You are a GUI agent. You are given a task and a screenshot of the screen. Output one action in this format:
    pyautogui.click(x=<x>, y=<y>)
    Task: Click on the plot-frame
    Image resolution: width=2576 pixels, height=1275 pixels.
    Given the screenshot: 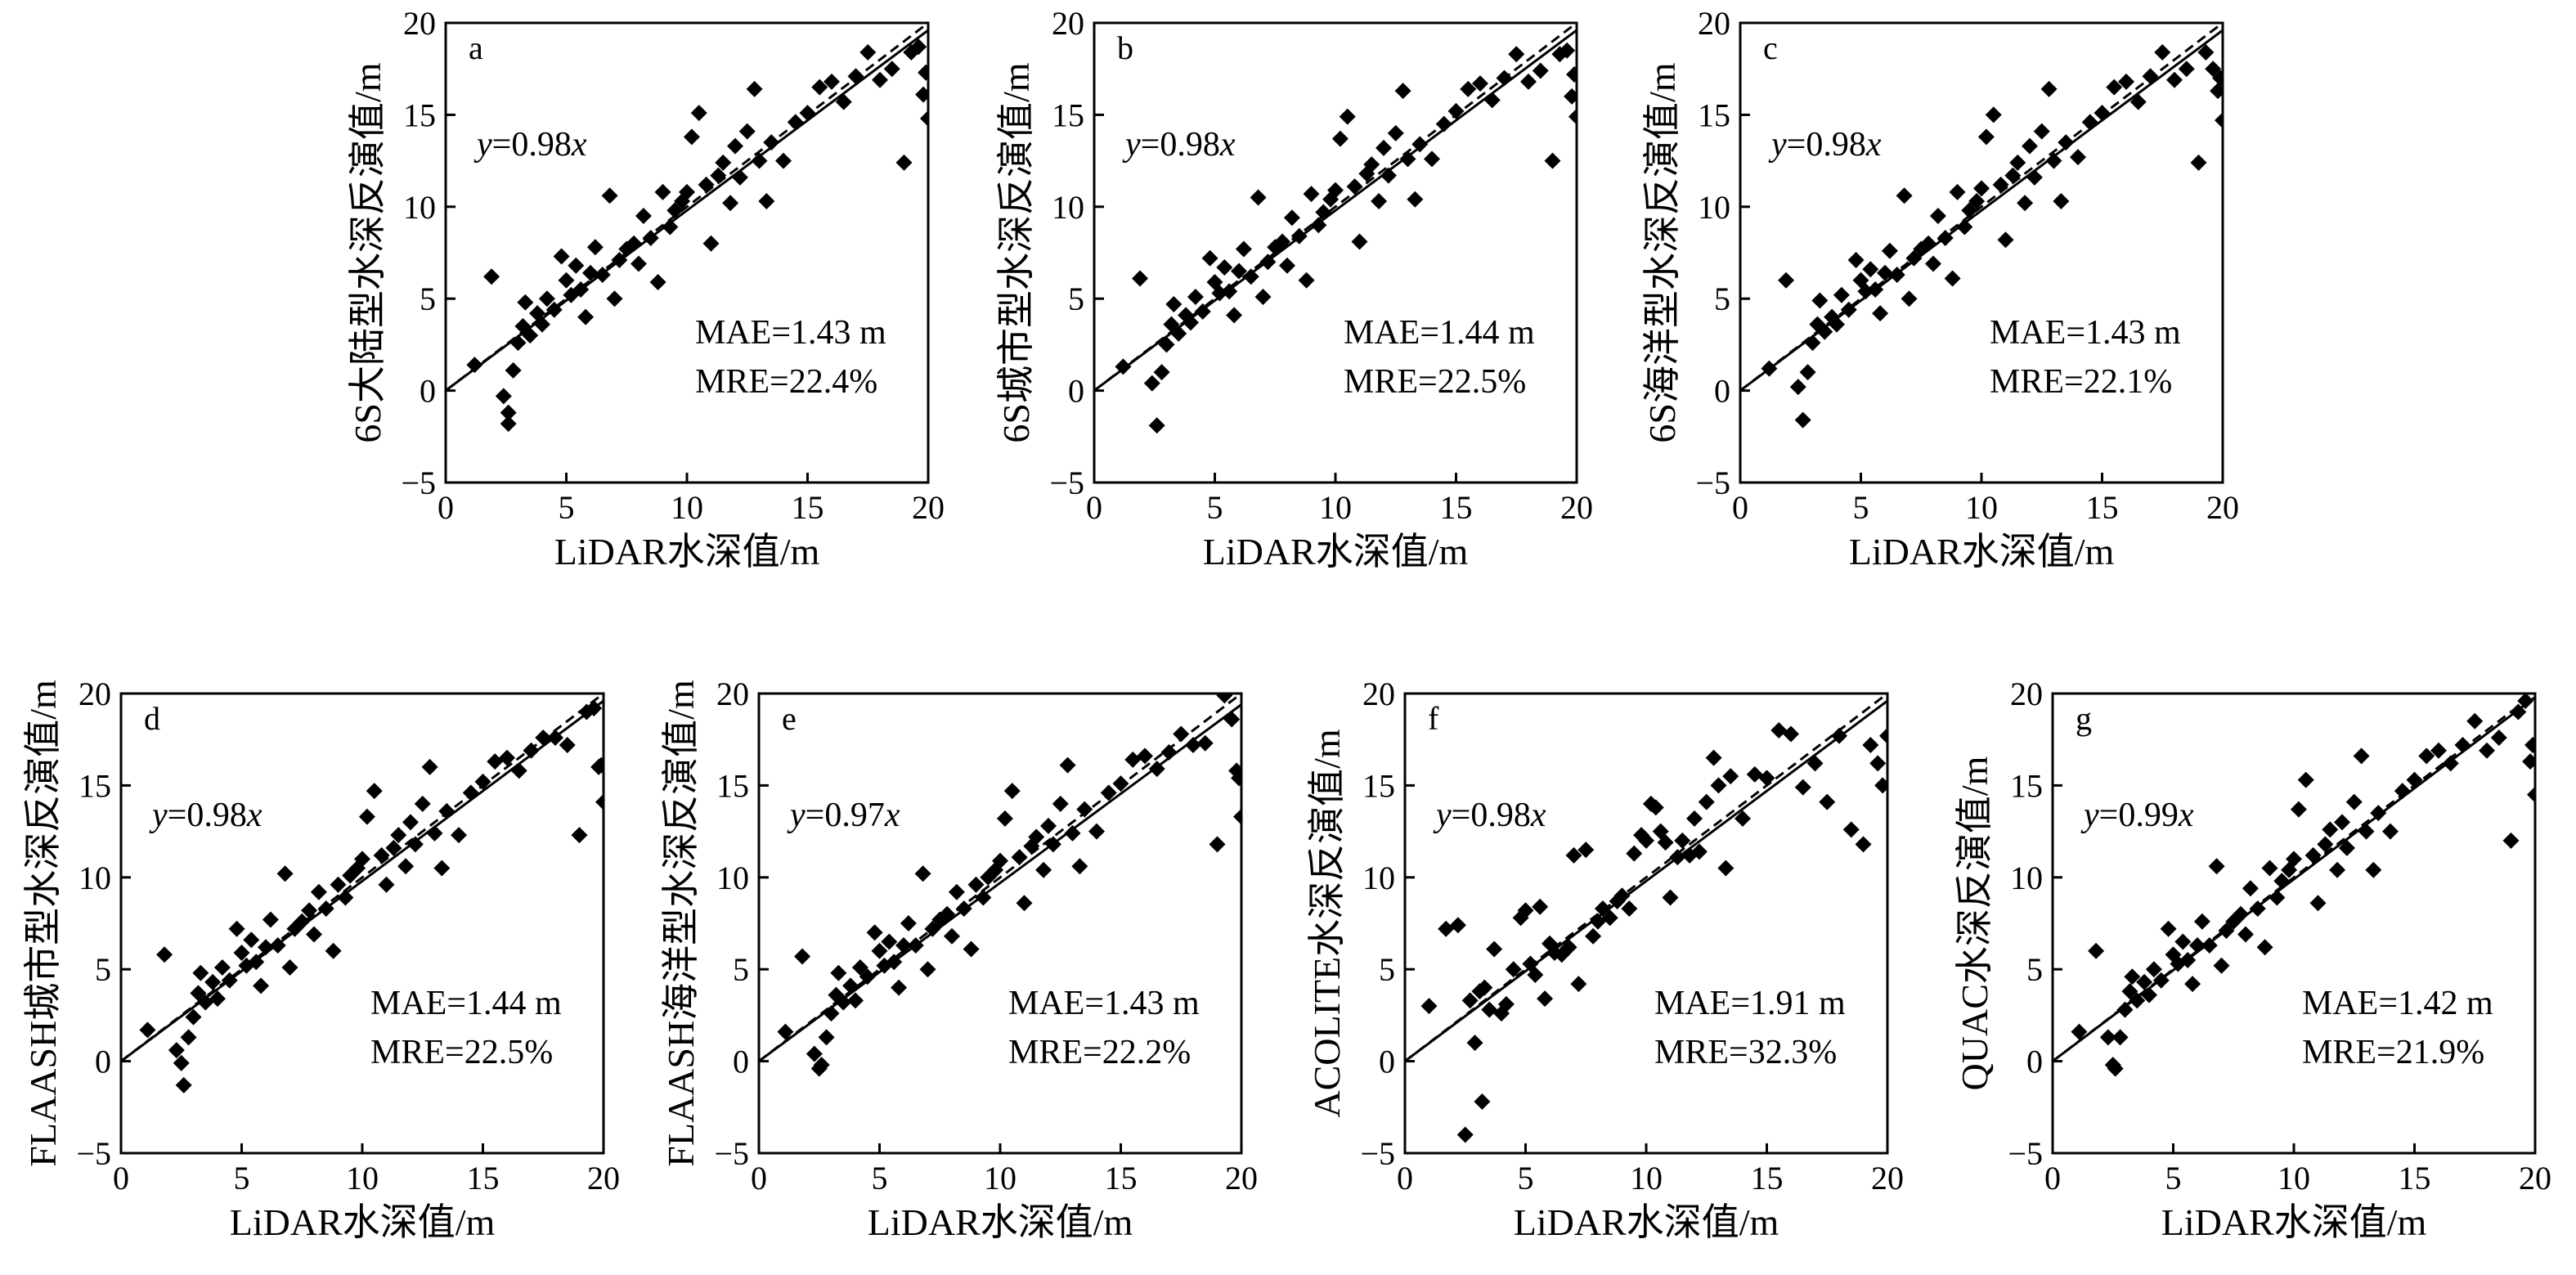 What is the action you would take?
    pyautogui.click(x=687, y=252)
    